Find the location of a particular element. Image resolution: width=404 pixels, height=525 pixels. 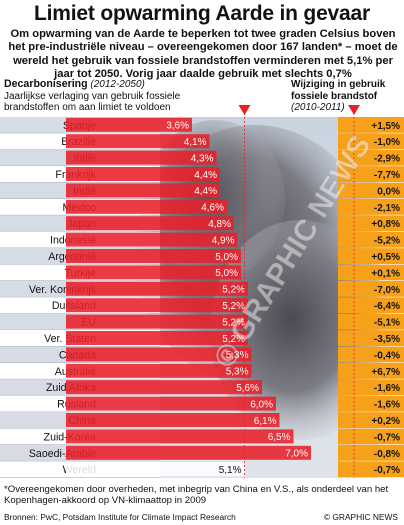

change-value-label: -6,4% is located at coordinates (387, 306).